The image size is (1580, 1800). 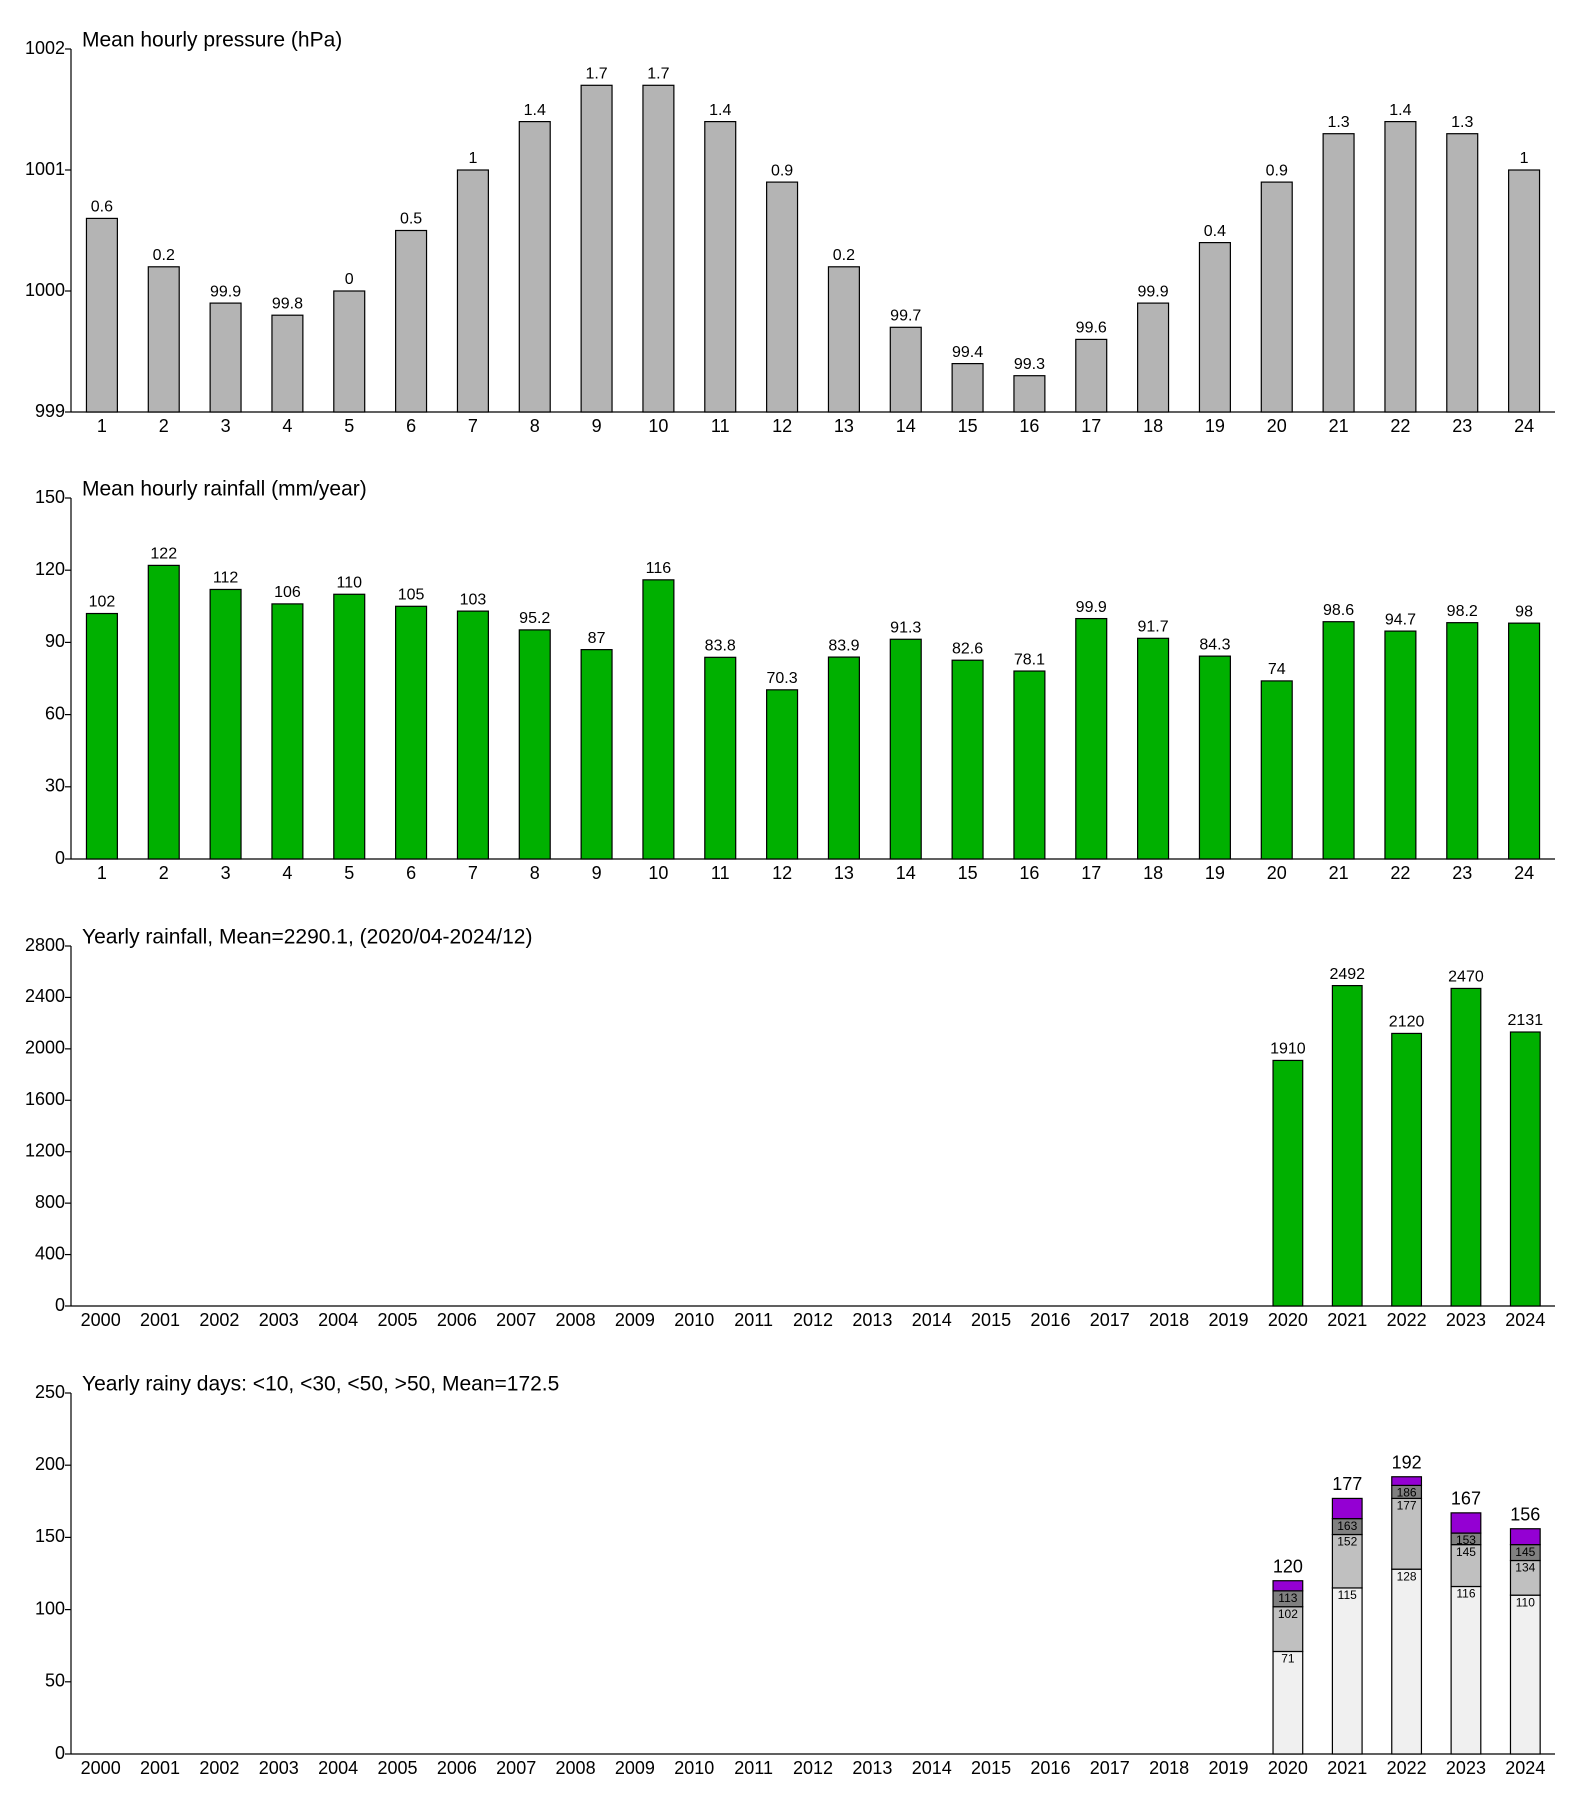 What do you see at coordinates (1525, 1602) in the screenshot?
I see `segment-label: 110` at bounding box center [1525, 1602].